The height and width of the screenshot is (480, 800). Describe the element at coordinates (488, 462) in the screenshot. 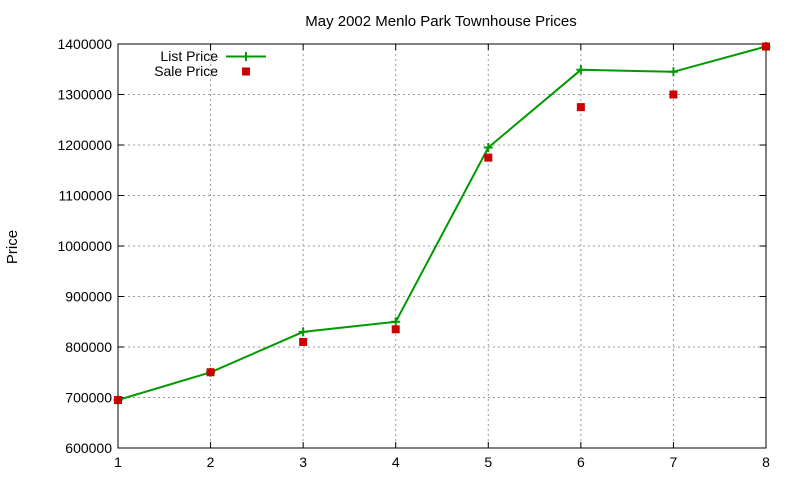

I see `x-tick-label: 5` at that location.